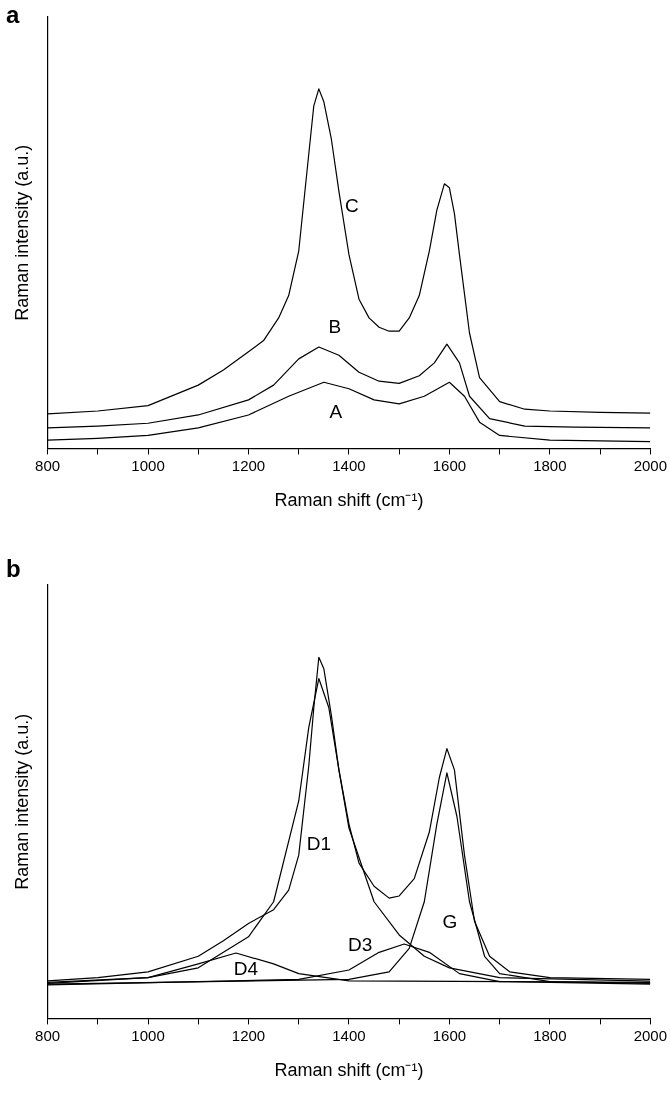 The image size is (670, 1106). I want to click on chart-title: a, so click(13, 14).